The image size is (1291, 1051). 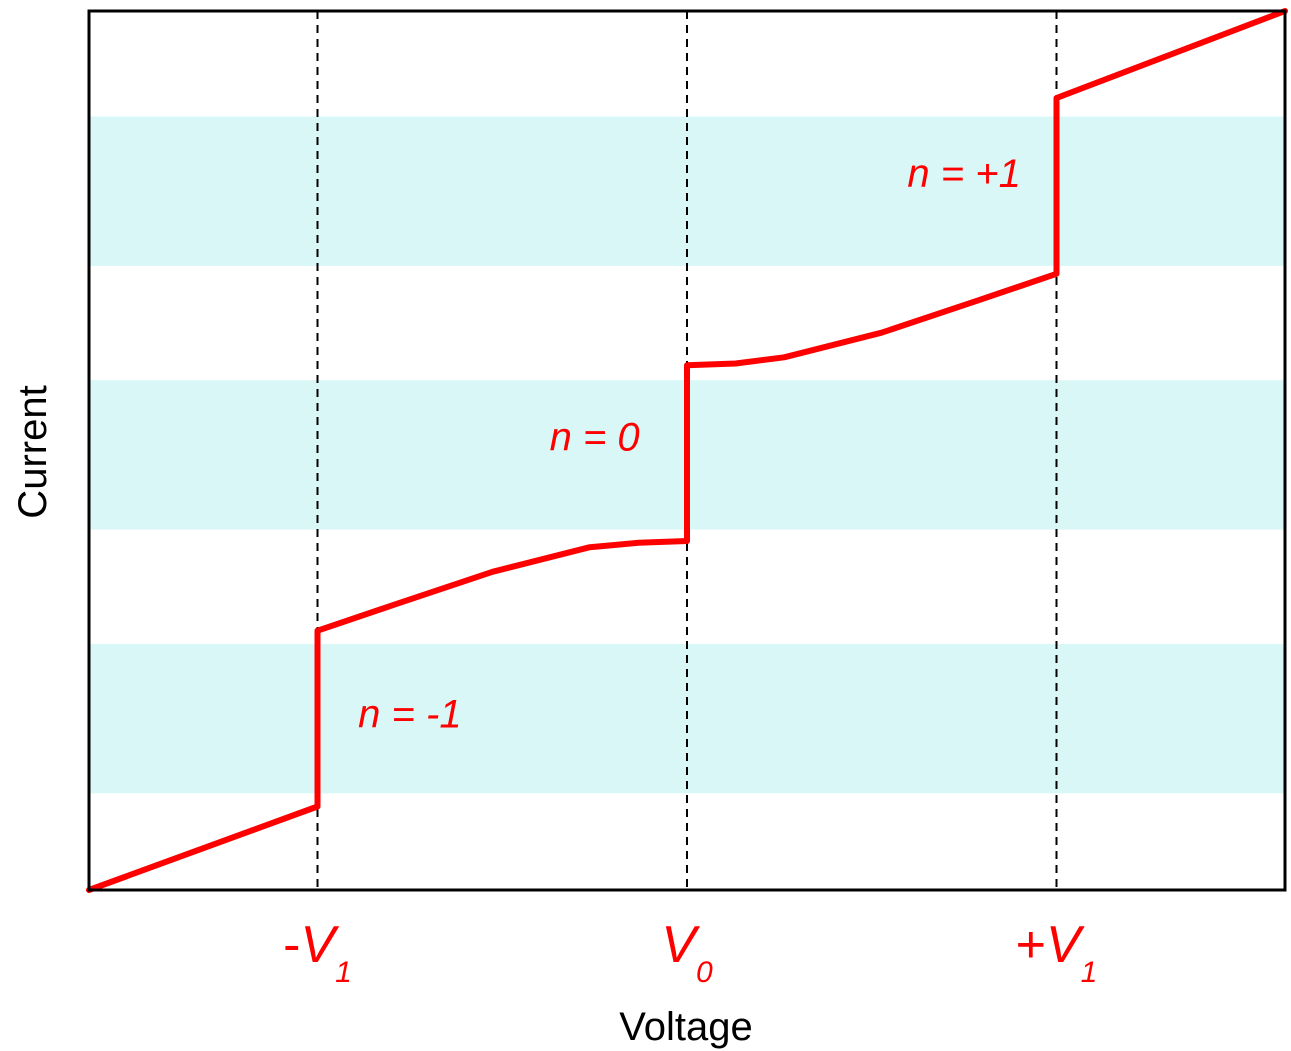 I want to click on x-tick-label-3: +V1, so click(x=1057, y=952).